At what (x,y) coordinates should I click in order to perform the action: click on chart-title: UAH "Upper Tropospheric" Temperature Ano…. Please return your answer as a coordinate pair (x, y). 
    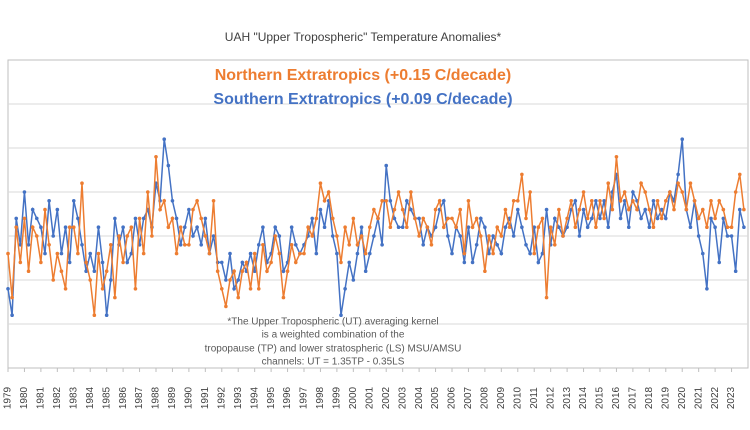
    Looking at the image, I should click on (363, 37).